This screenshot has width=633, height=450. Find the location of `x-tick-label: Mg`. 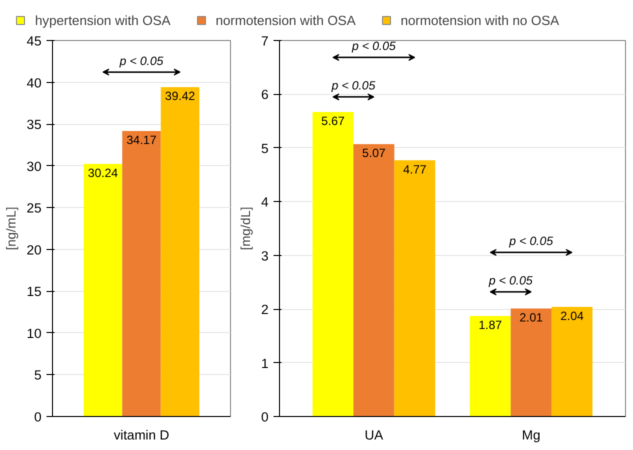

x-tick-label: Mg is located at coordinates (531, 435).